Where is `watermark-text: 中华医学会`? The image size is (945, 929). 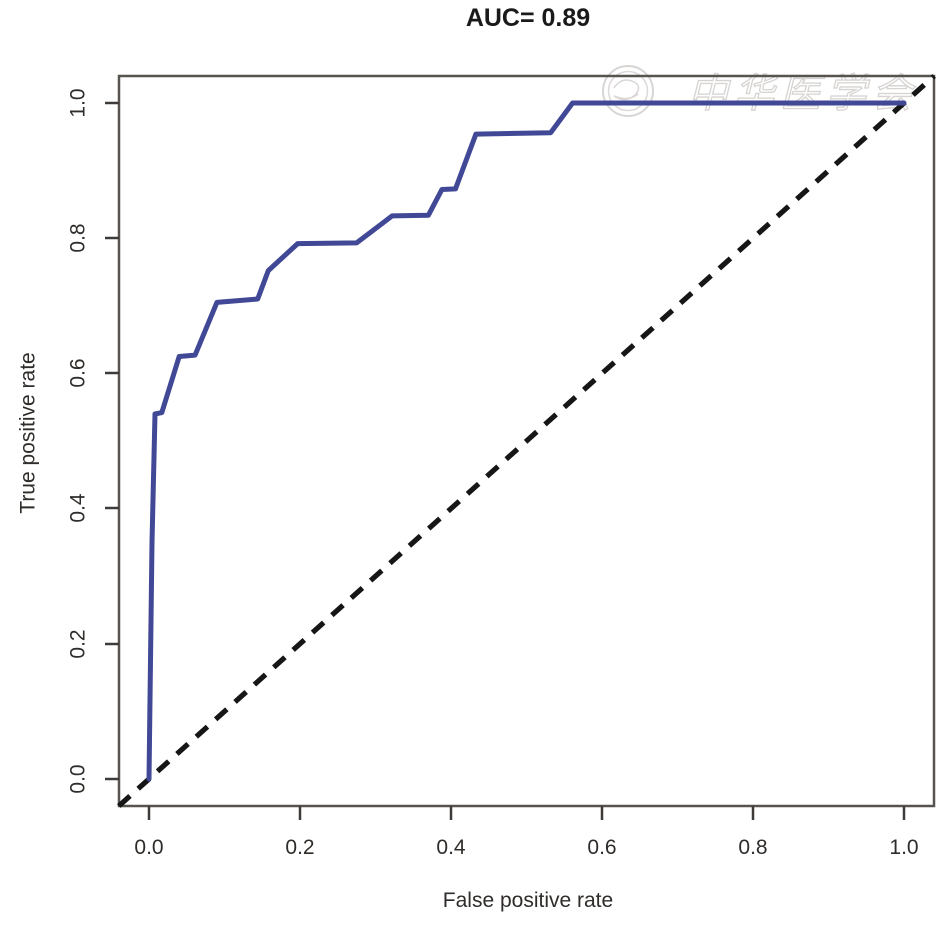 watermark-text: 中华医学会 is located at coordinates (803, 94).